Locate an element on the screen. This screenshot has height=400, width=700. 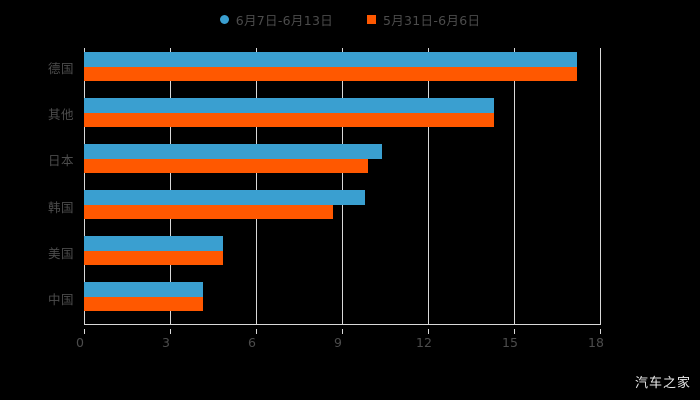
y-axis-label-中国: 中国 is located at coordinates (60, 299).